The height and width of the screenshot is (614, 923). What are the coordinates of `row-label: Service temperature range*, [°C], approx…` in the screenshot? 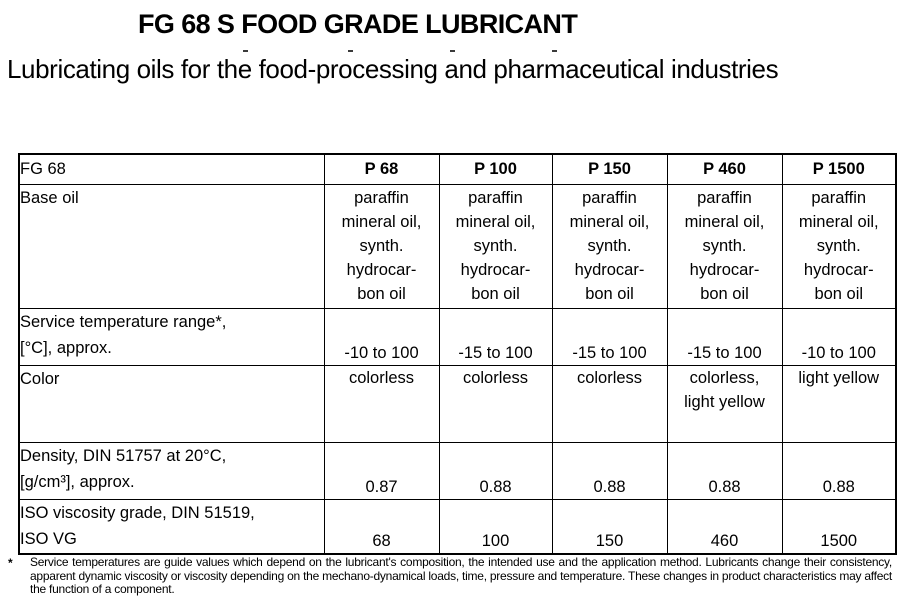 It's located at (171, 336).